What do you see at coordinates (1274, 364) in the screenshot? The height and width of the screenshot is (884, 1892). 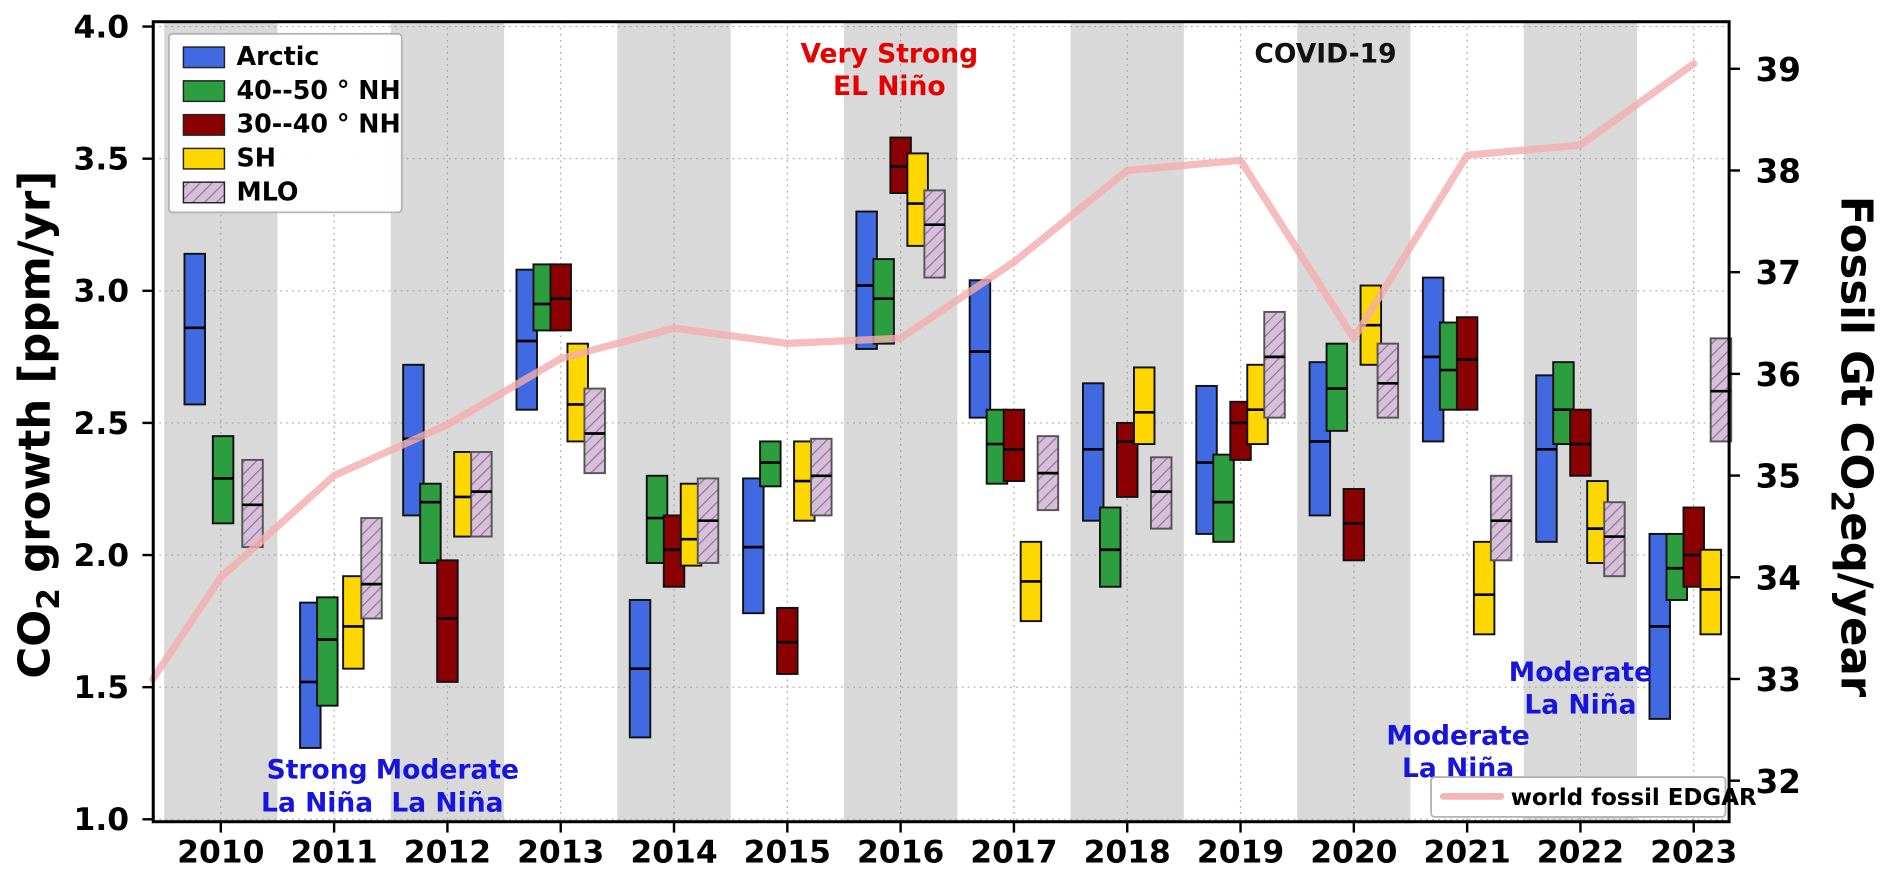 I see `box-mlo-2019` at bounding box center [1274, 364].